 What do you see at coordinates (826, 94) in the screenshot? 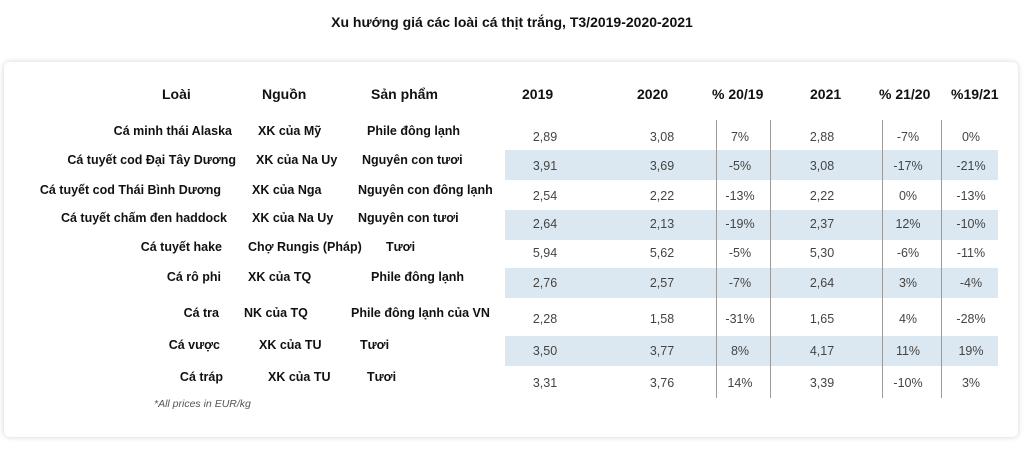
I see `header-2021: 2021` at bounding box center [826, 94].